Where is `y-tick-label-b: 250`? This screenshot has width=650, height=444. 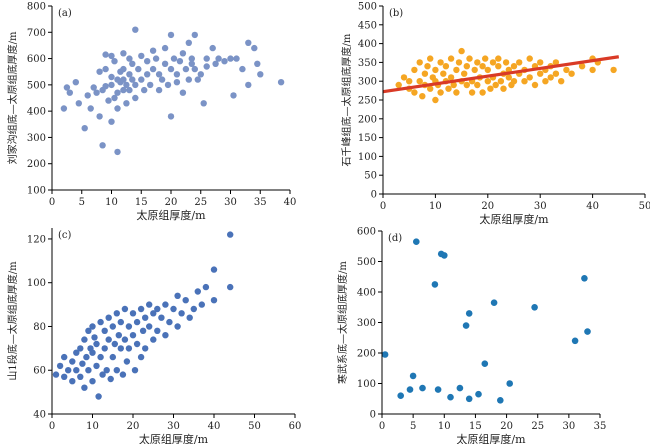
y-tick-label-b: 250 is located at coordinates (367, 101).